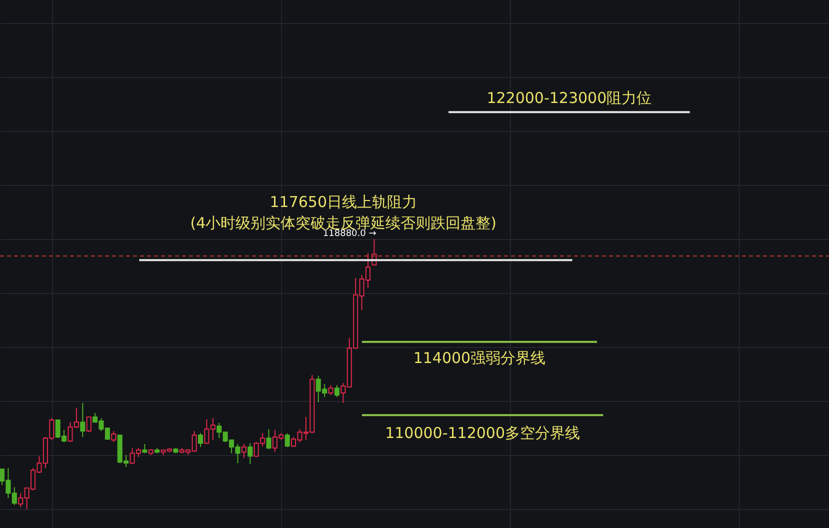  Describe the element at coordinates (349, 234) in the screenshot. I see `annotation: 118880.0 →` at that location.